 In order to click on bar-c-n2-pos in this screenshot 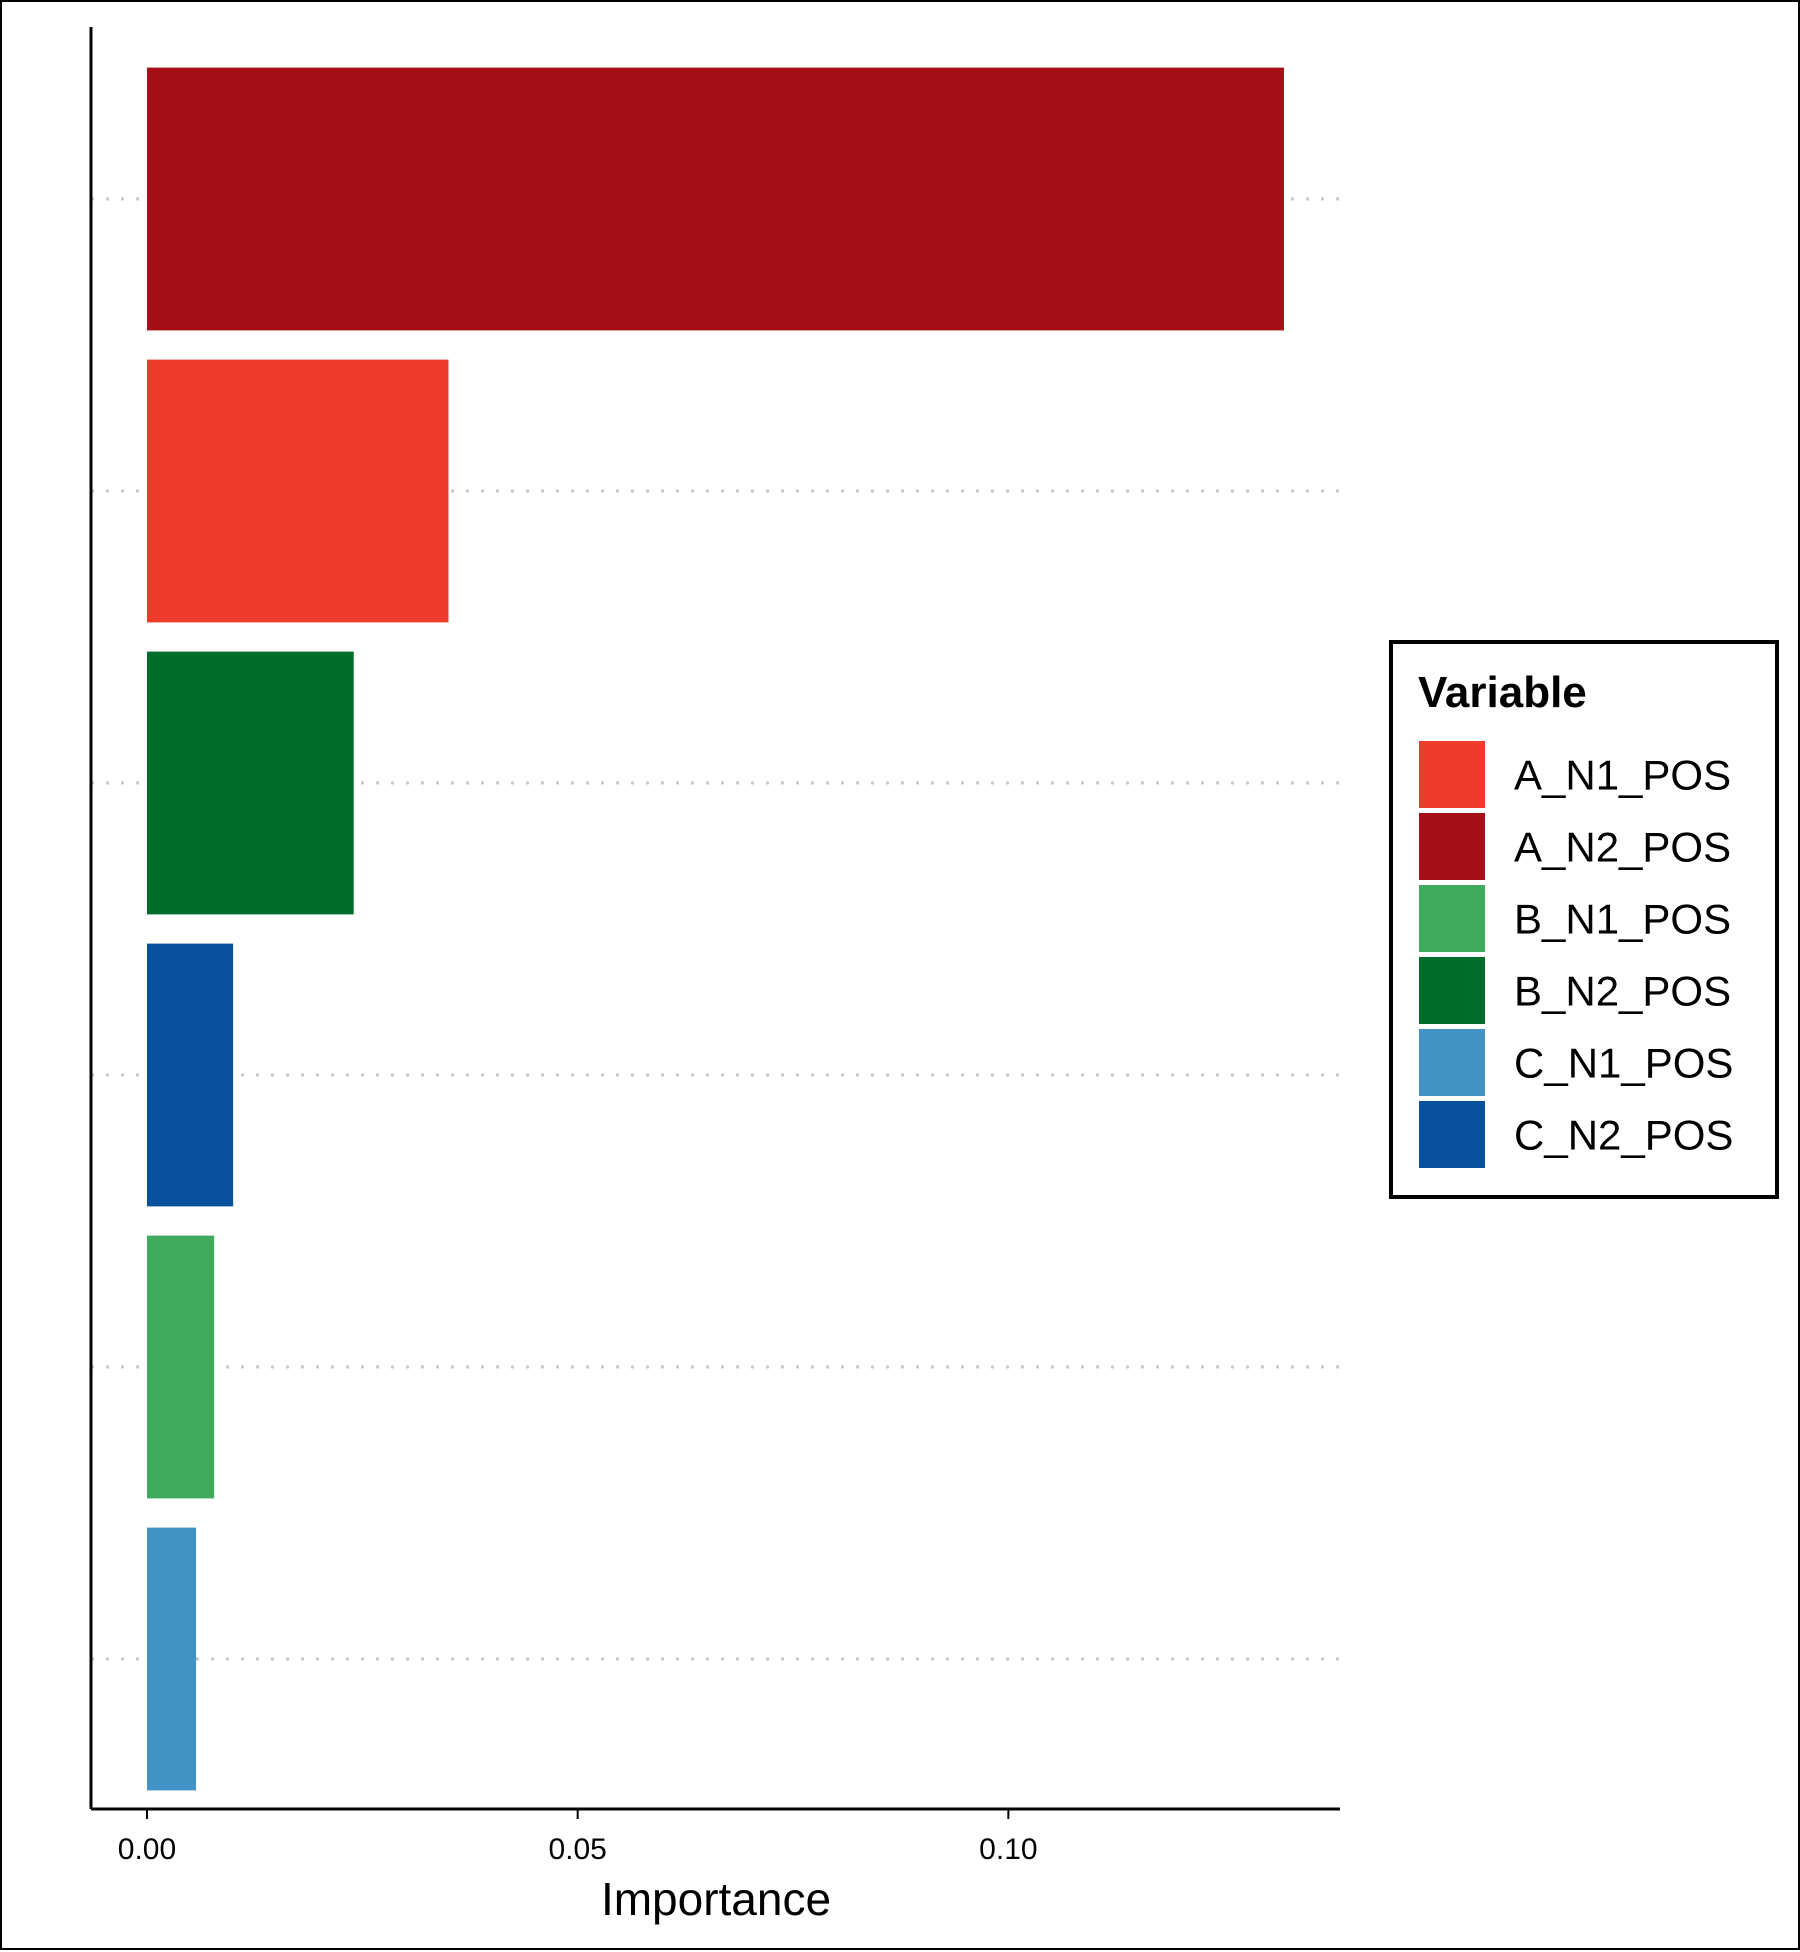, I will do `click(190, 1075)`.